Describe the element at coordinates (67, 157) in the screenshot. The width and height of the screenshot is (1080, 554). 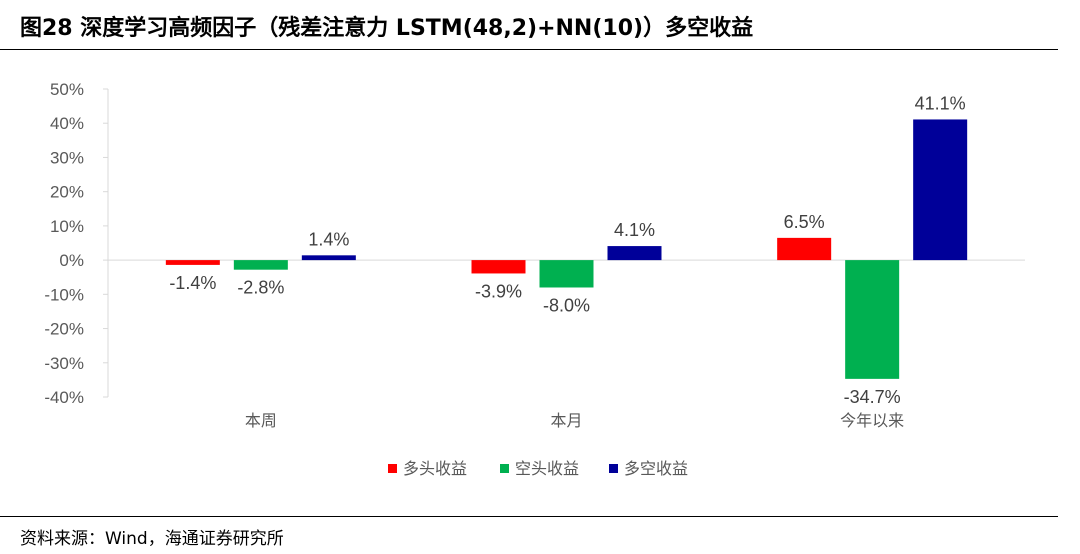
I see `y-tick-label: 30%` at that location.